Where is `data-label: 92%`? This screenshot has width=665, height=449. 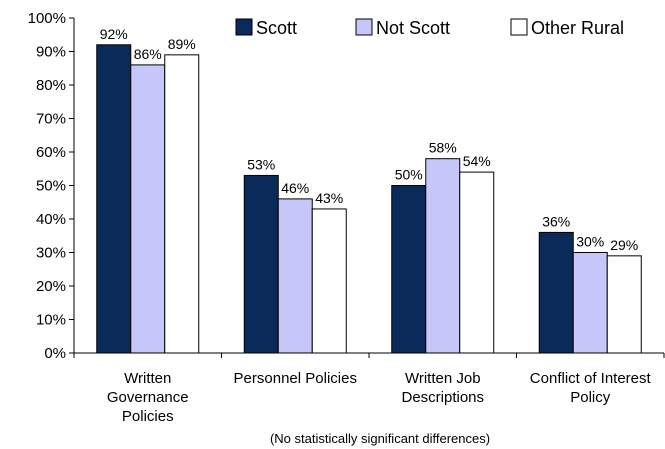 data-label: 92% is located at coordinates (114, 34).